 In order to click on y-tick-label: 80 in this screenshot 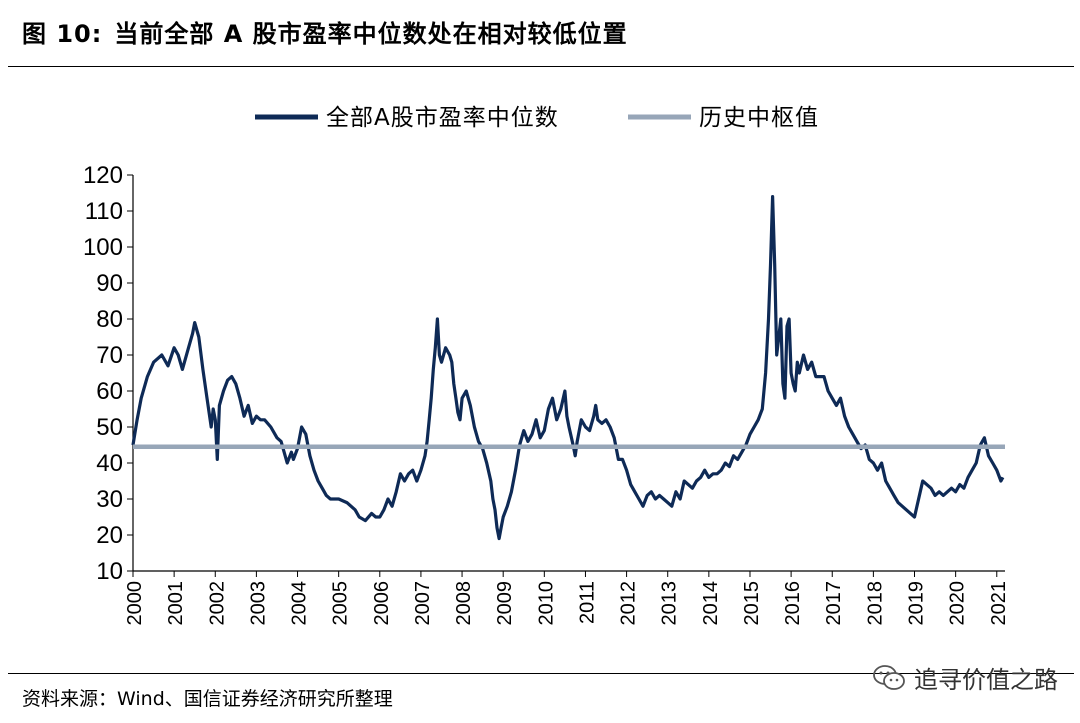, I will do `click(109, 319)`.